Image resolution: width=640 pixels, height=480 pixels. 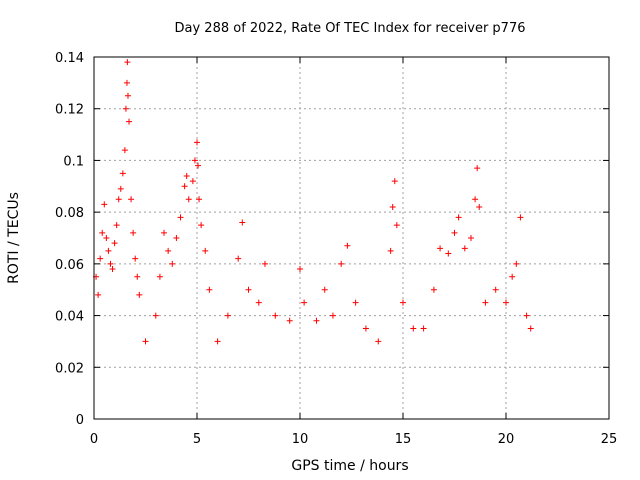 What do you see at coordinates (80, 420) in the screenshot?
I see `y-tick-label: 0` at bounding box center [80, 420].